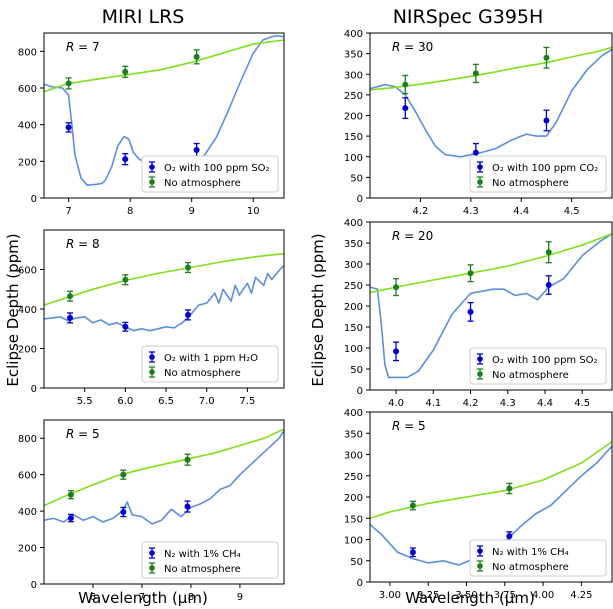  I want to click on resolution-label: R = 5, so click(83, 434).